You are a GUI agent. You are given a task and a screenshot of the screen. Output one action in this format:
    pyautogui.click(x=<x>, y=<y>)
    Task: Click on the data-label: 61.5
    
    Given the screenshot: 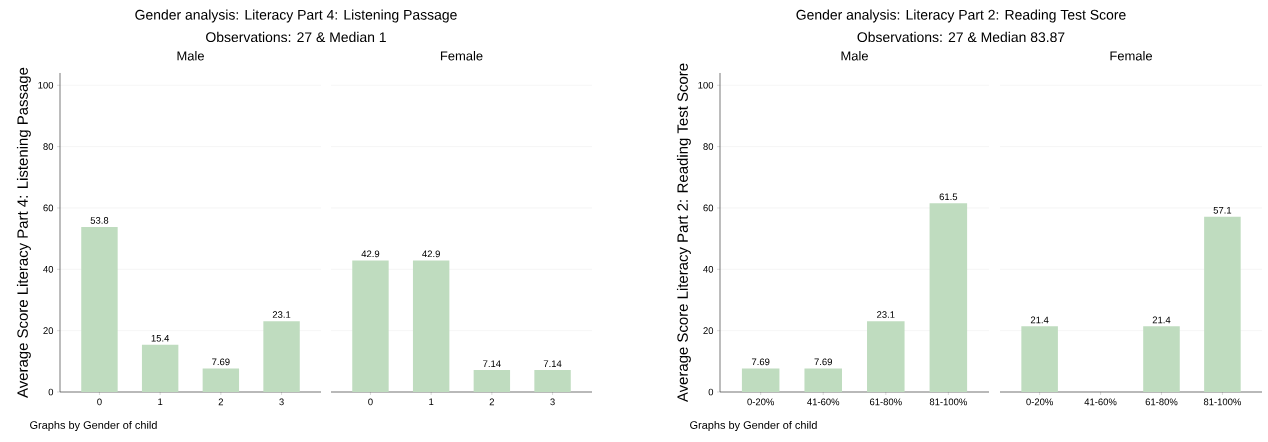 What is the action you would take?
    pyautogui.click(x=948, y=197)
    